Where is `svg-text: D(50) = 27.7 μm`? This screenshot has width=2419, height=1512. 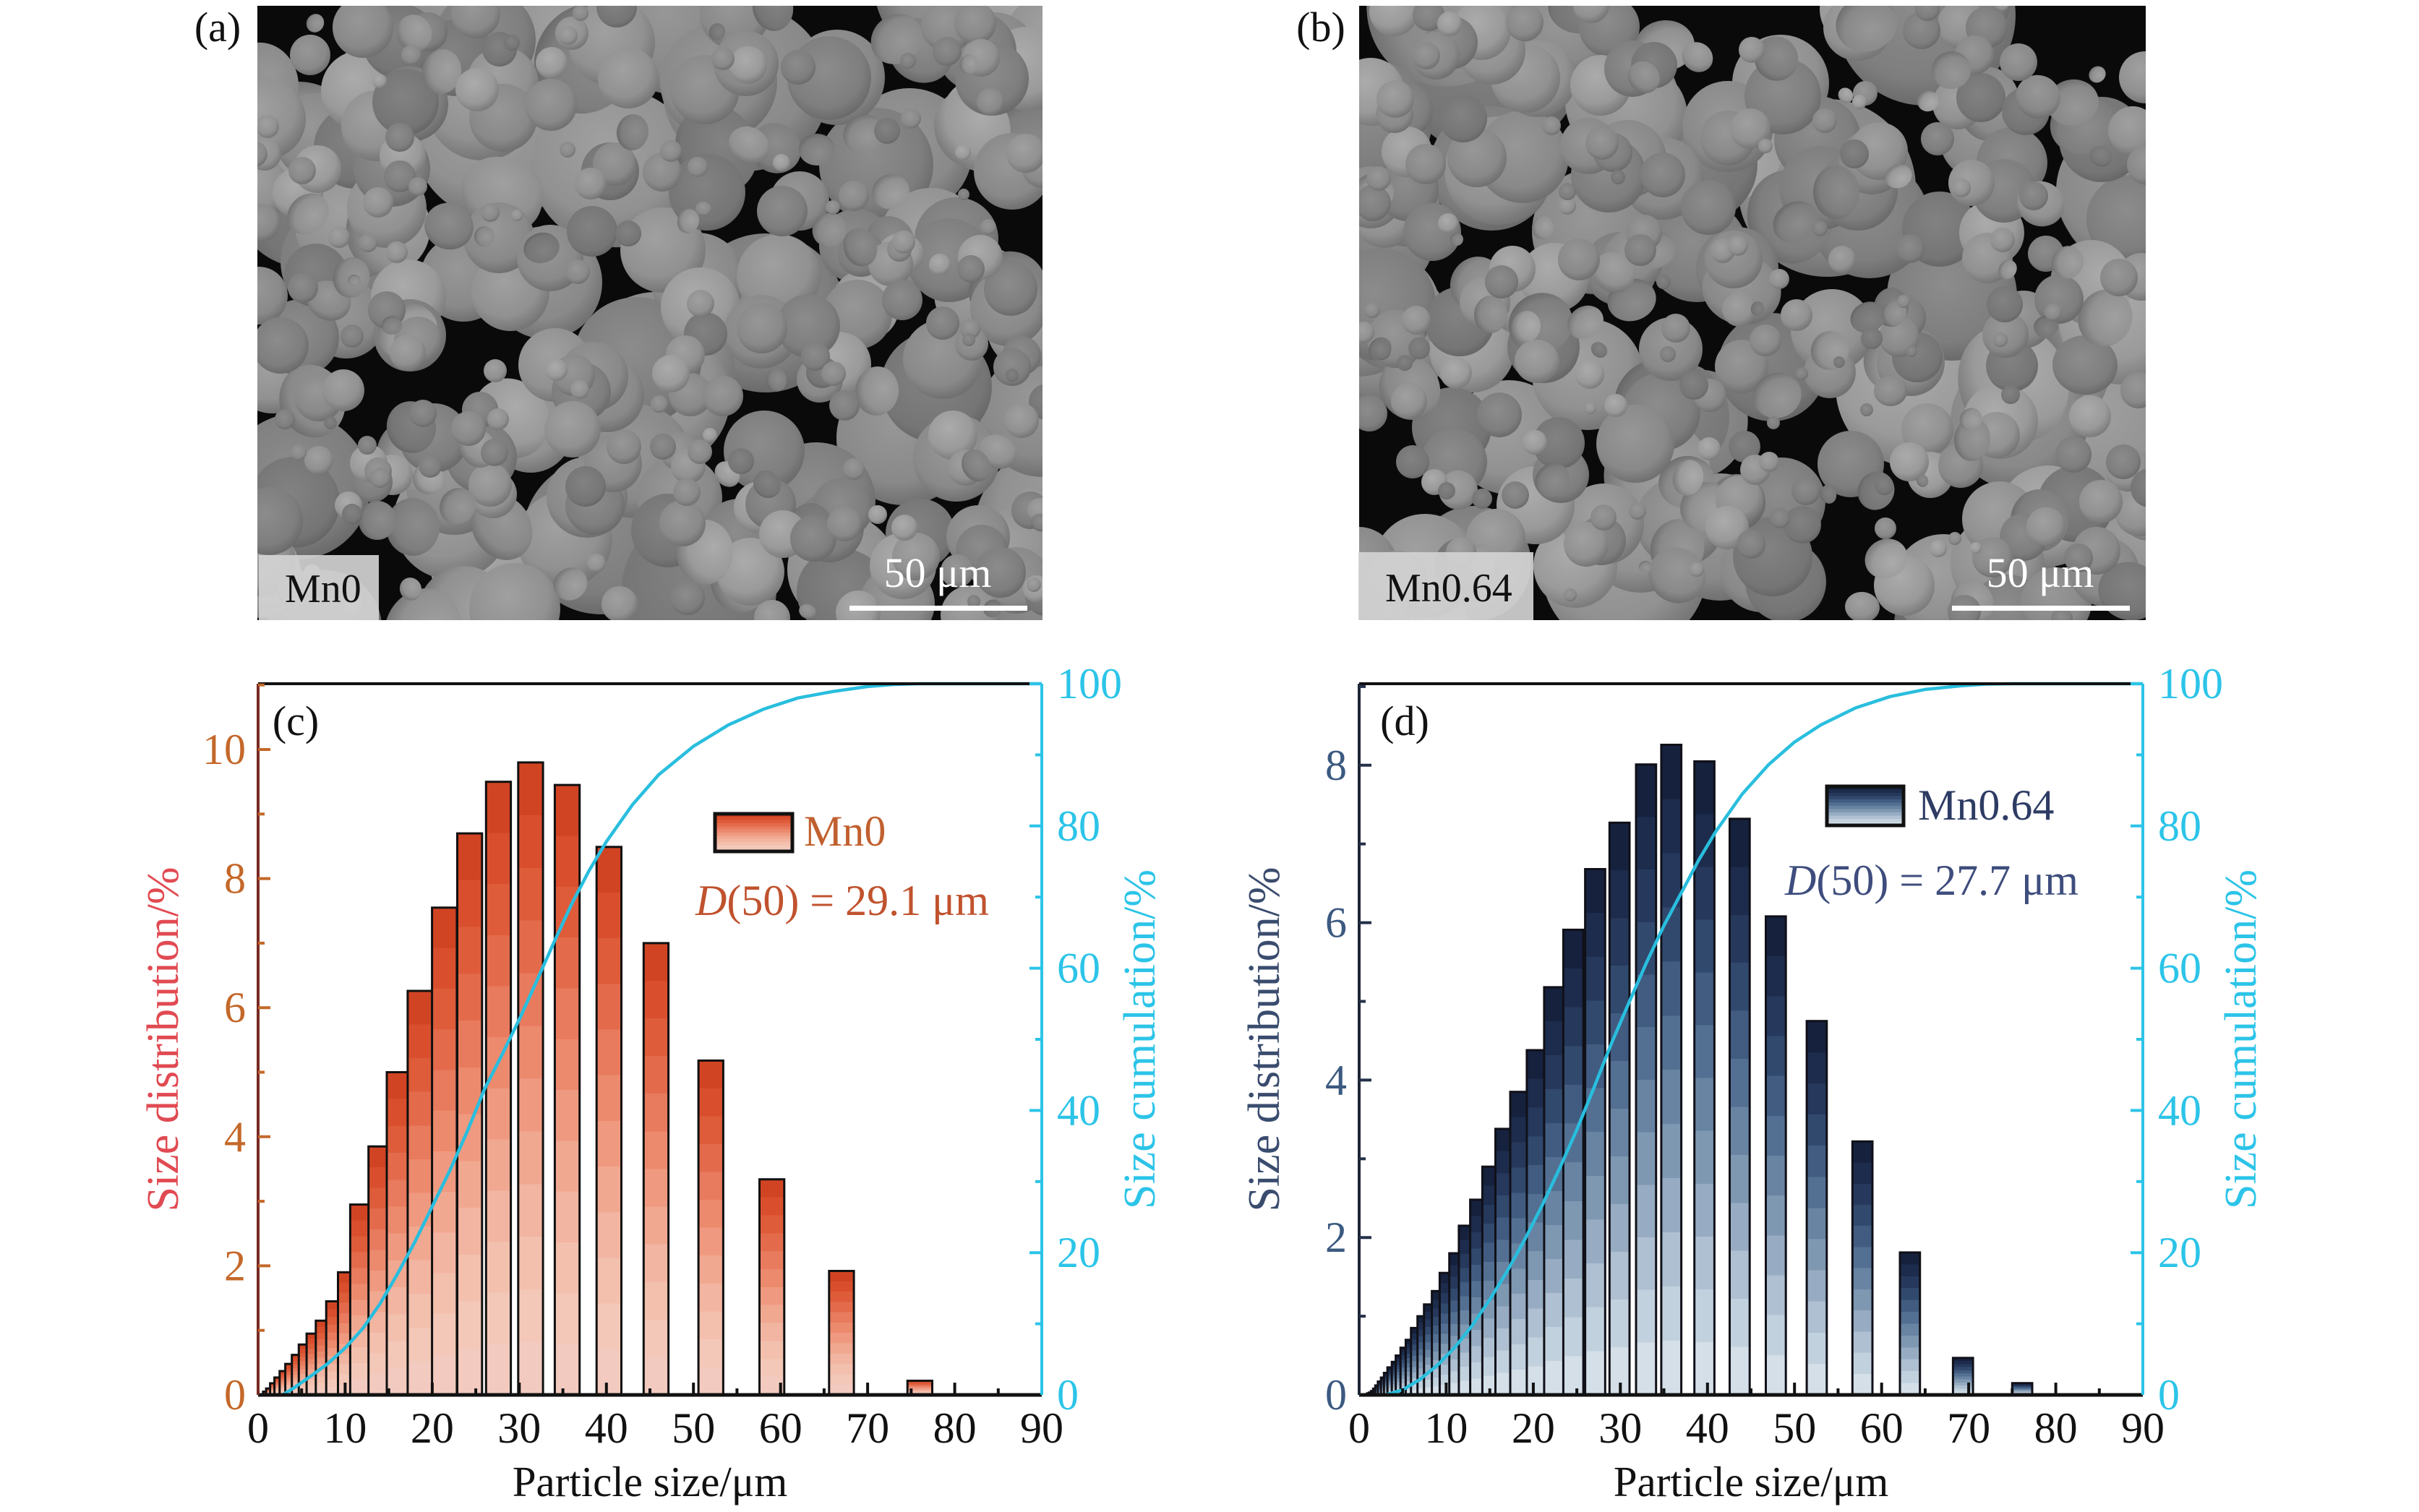 svg-text: D(50) = 27.7 μm is located at coordinates (1931, 880).